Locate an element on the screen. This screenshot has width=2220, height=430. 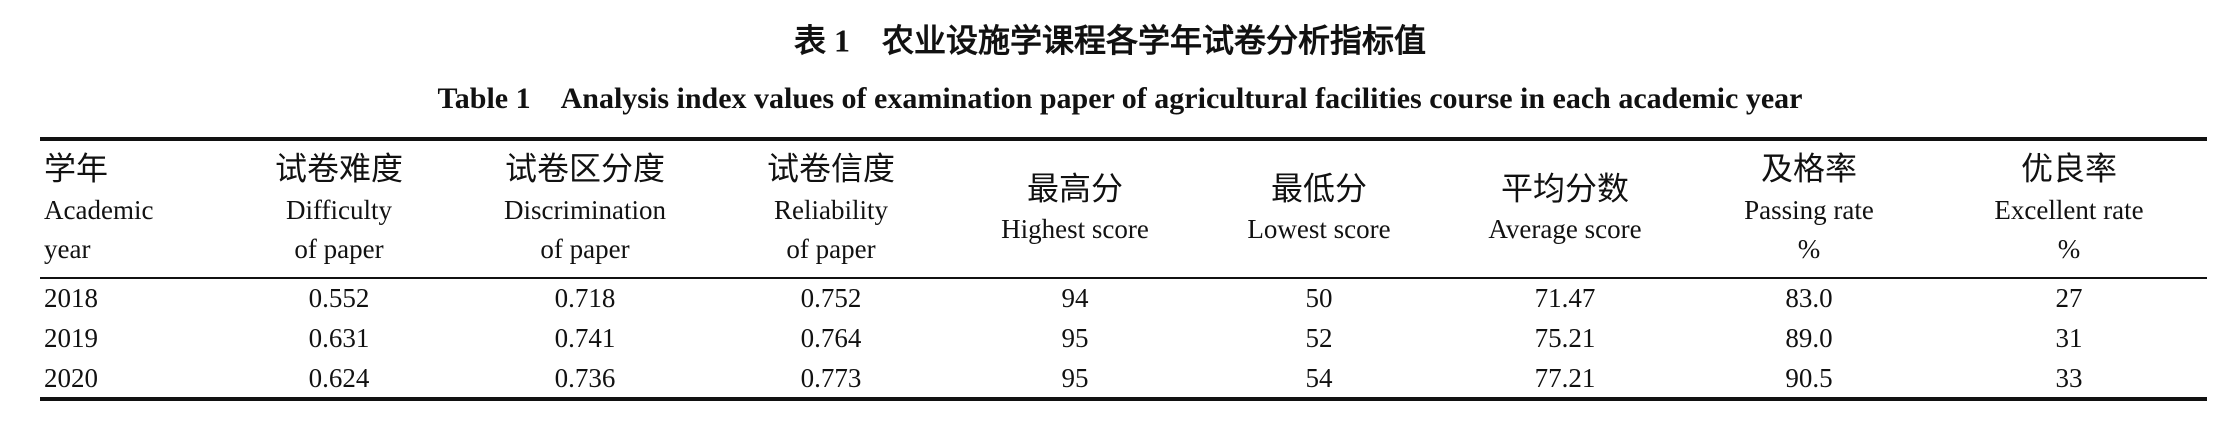
header-text: 试卷信度 is located at coordinates (831, 168).